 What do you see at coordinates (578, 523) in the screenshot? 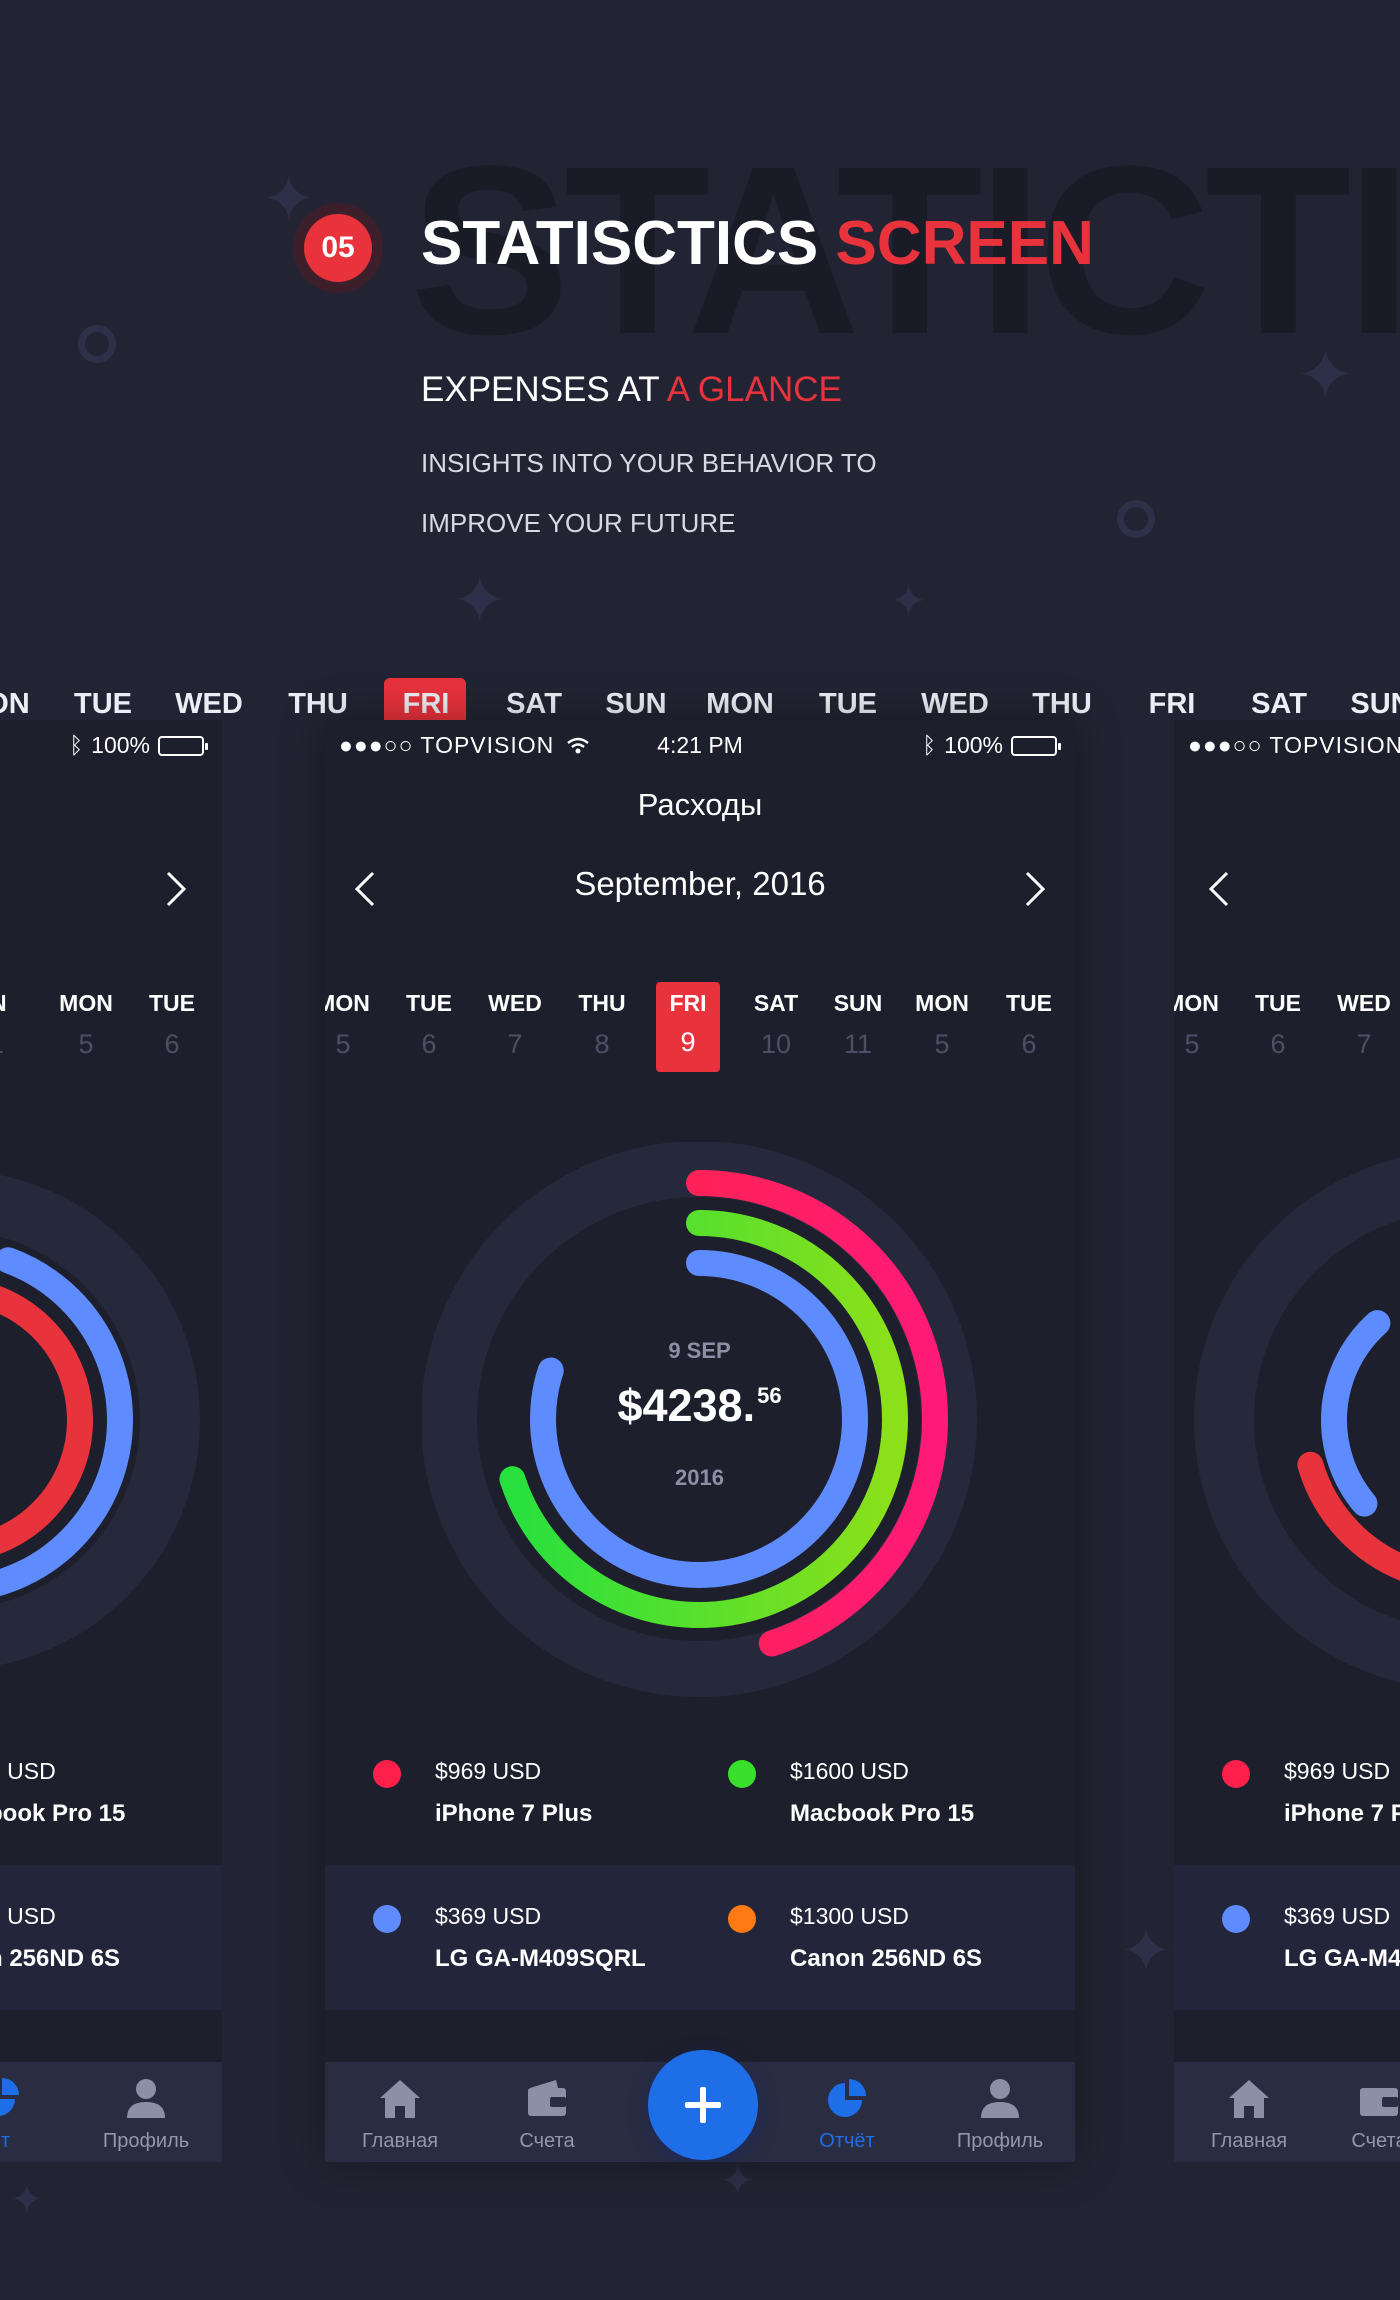
I see `description-line-2: IMPROVE YOUR FUTURE` at bounding box center [578, 523].